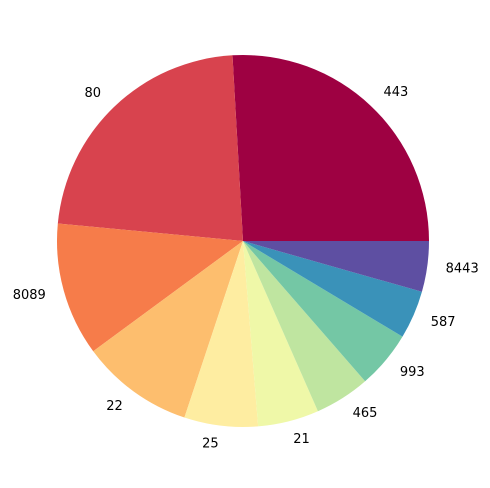 The height and width of the screenshot is (488, 490). Describe the element at coordinates (210, 444) in the screenshot. I see `slice-label: 25` at that location.